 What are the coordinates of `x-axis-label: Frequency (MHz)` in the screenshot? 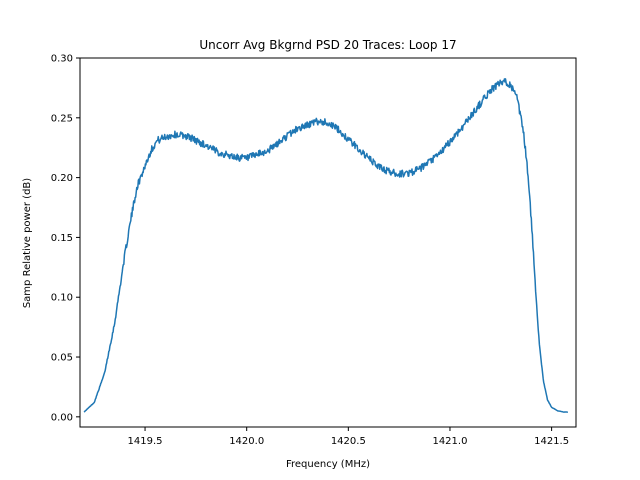 It's located at (328, 464).